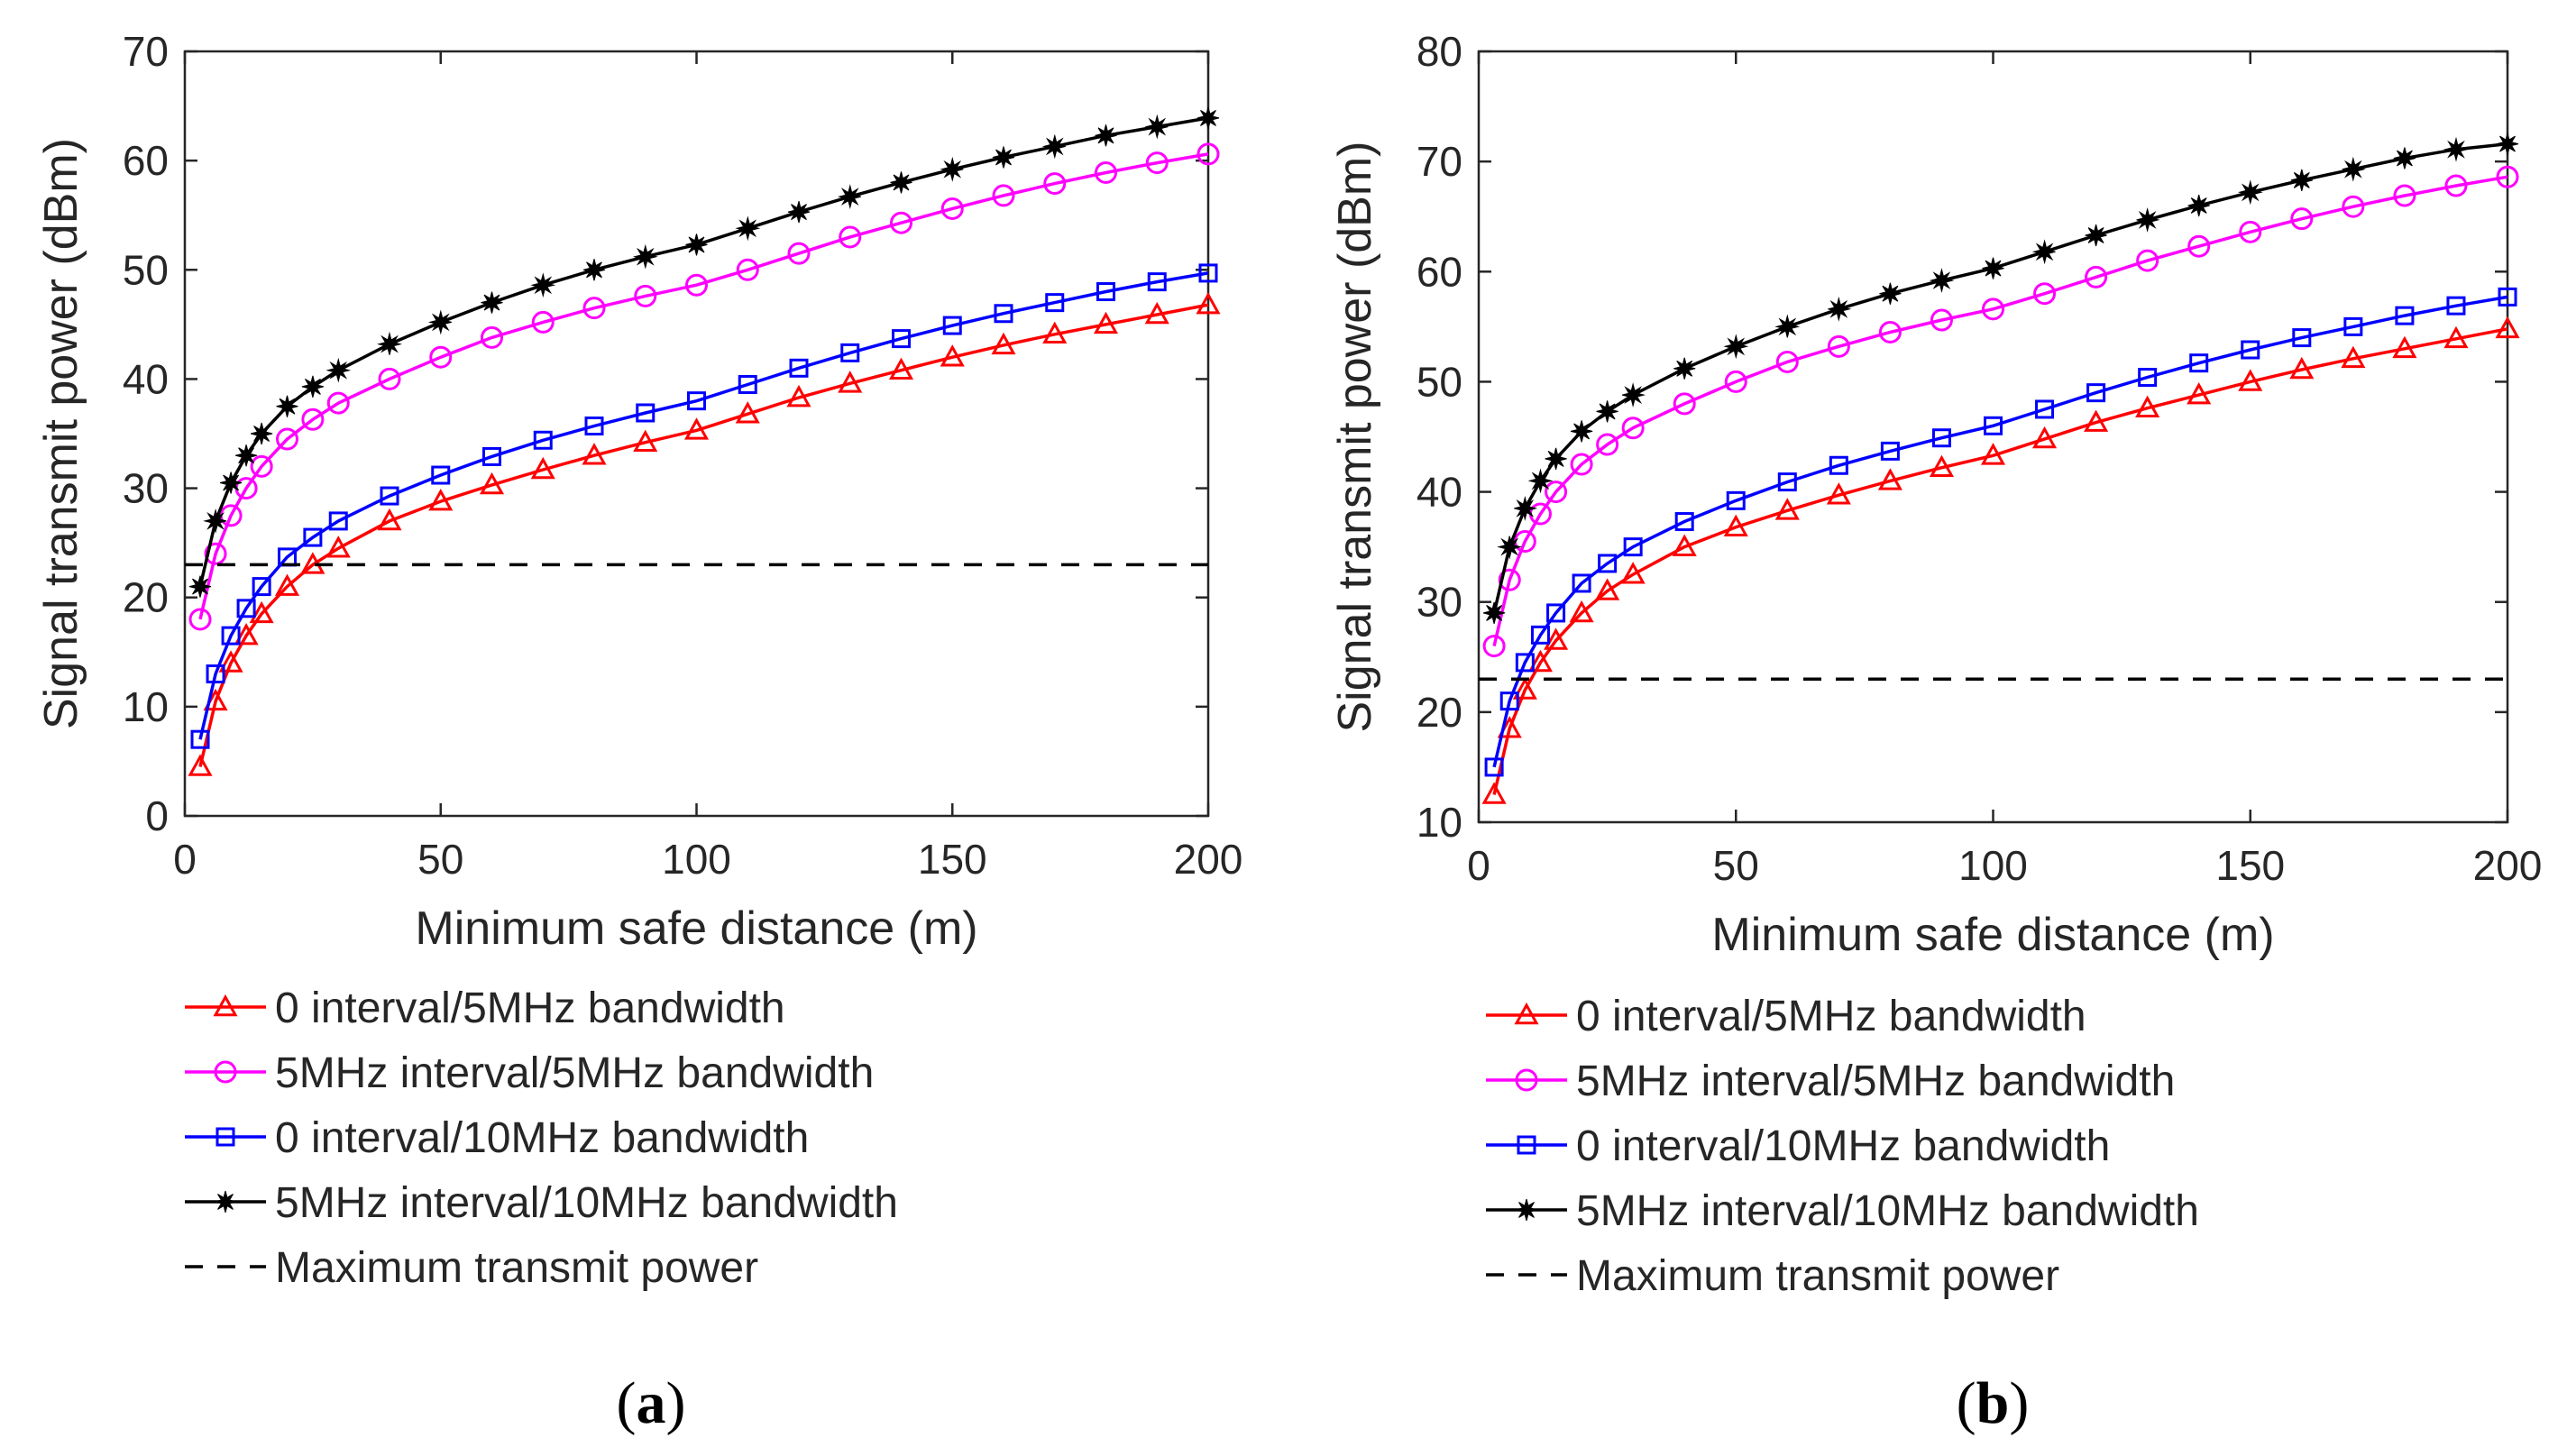 The image size is (2558, 1456). I want to click on x-tick-label-b-2: 100, so click(1993, 865).